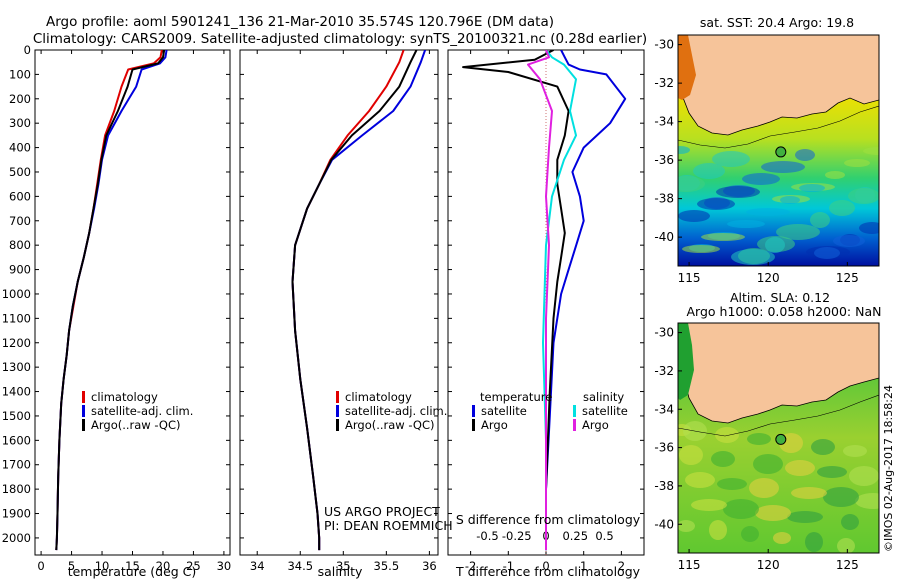  What do you see at coordinates (142, 411) in the screenshot?
I see `legend-label: satellite-adj. clim.` at bounding box center [142, 411].